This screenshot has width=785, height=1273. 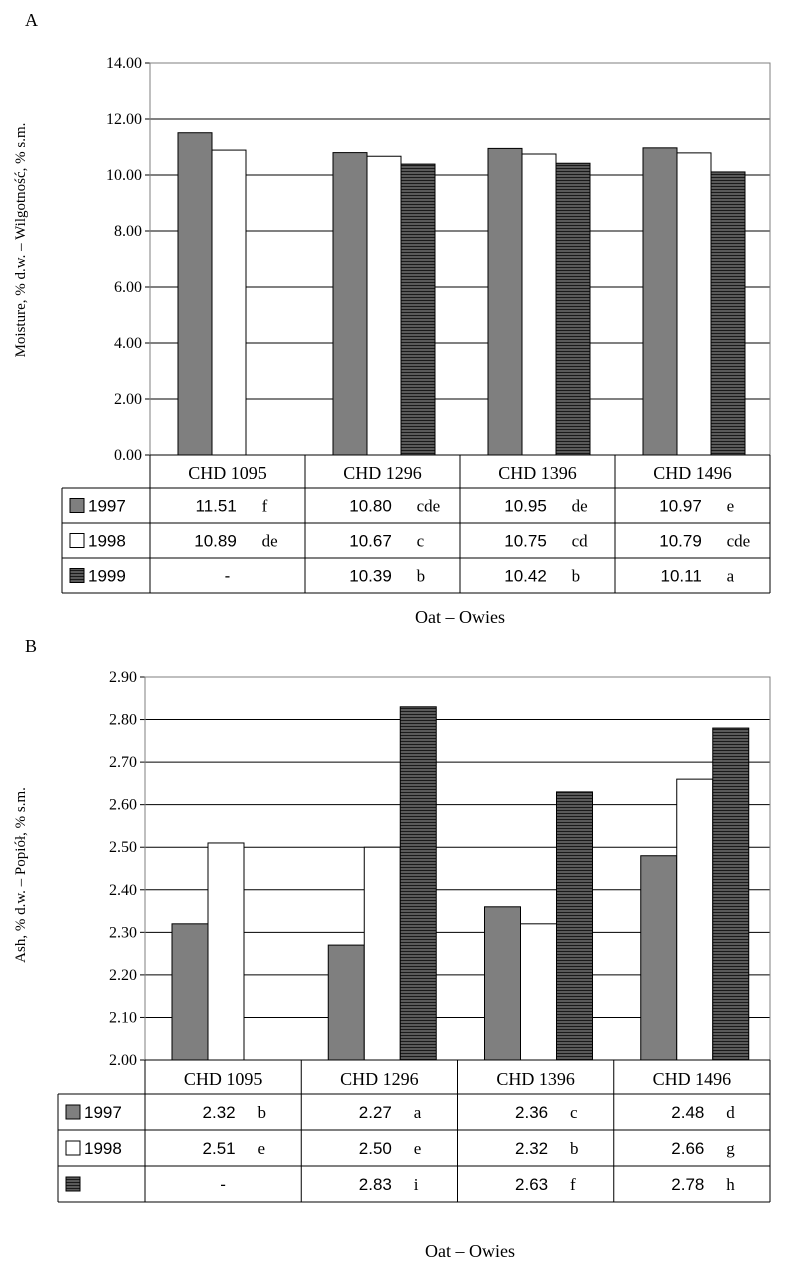 I want to click on y-tick-label: 2.50, so click(x=123, y=847).